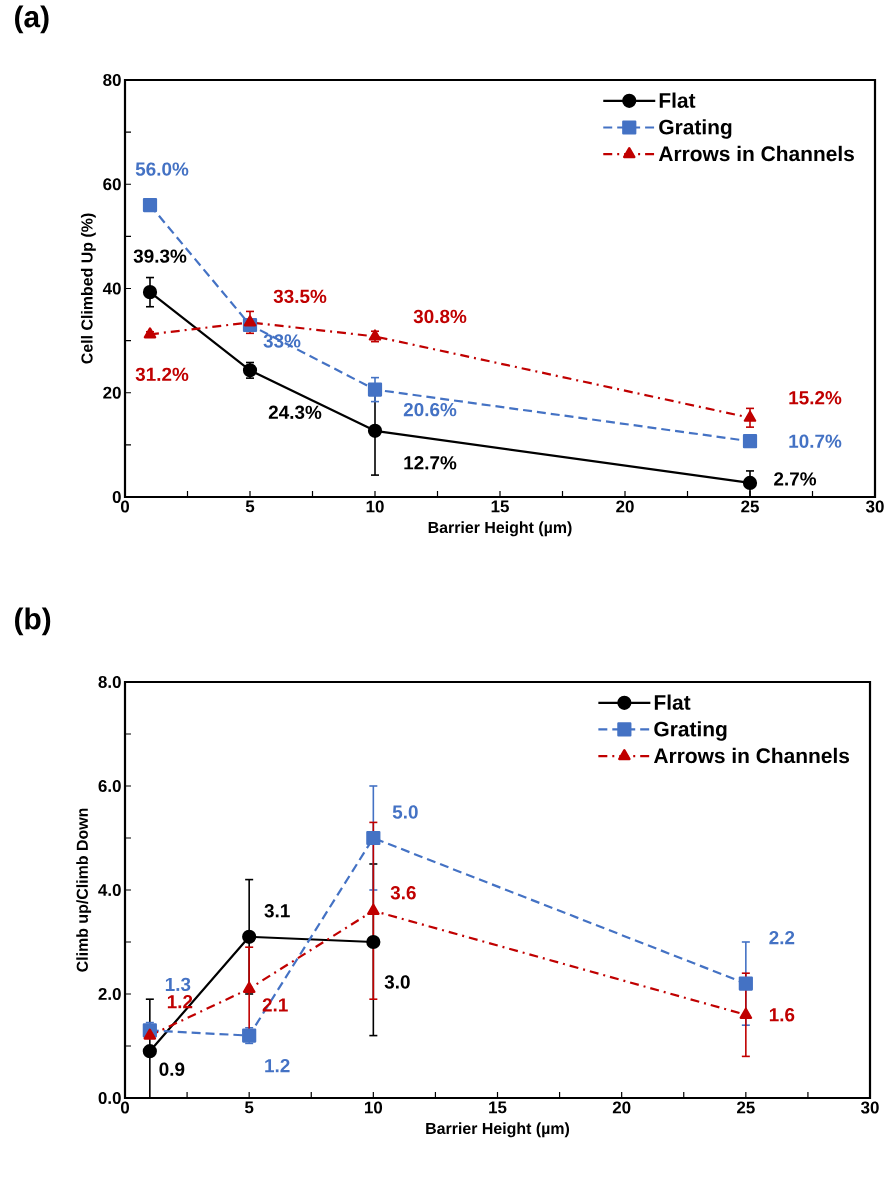 The image size is (886, 1196). What do you see at coordinates (795, 479) in the screenshot?
I see `data-label: 2.7%` at bounding box center [795, 479].